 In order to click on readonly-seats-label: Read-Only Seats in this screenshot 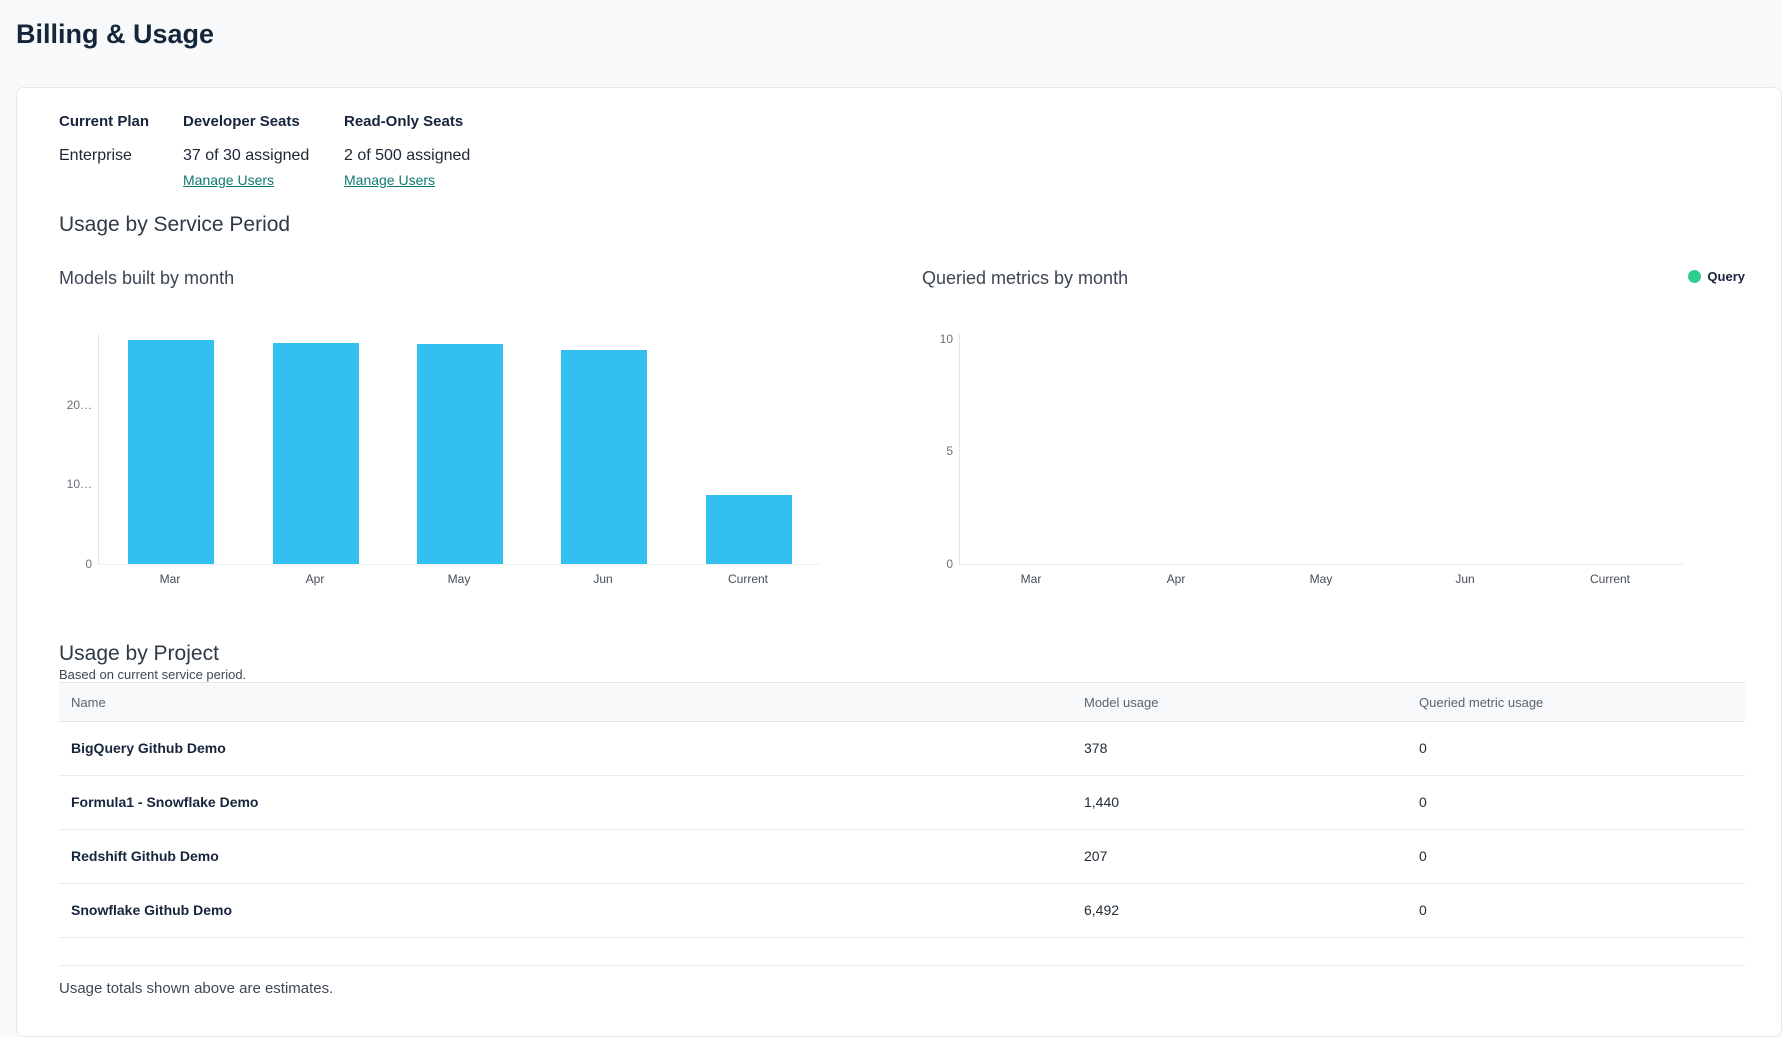, I will do `click(404, 121)`.